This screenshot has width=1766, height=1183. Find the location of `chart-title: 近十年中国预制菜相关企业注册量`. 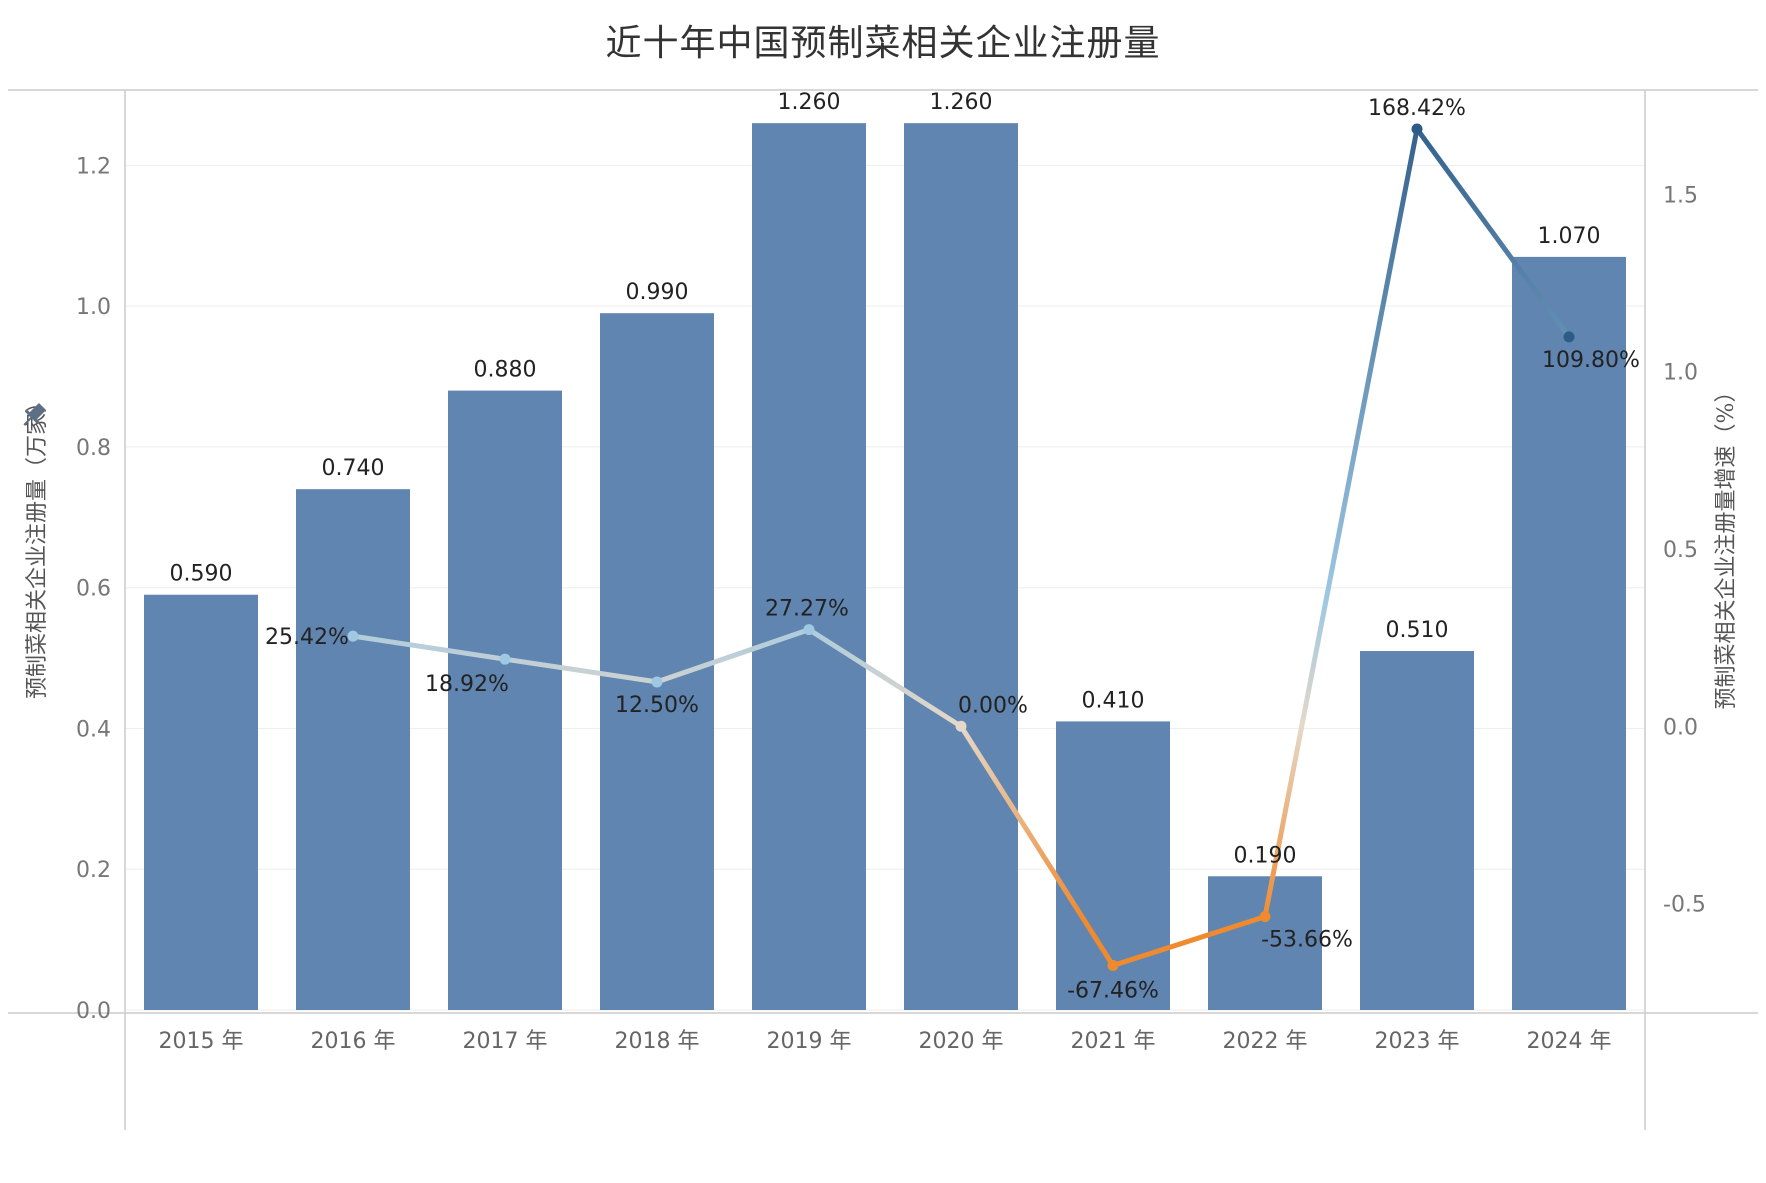

chart-title: 近十年中国预制菜相关企业注册量 is located at coordinates (883, 43).